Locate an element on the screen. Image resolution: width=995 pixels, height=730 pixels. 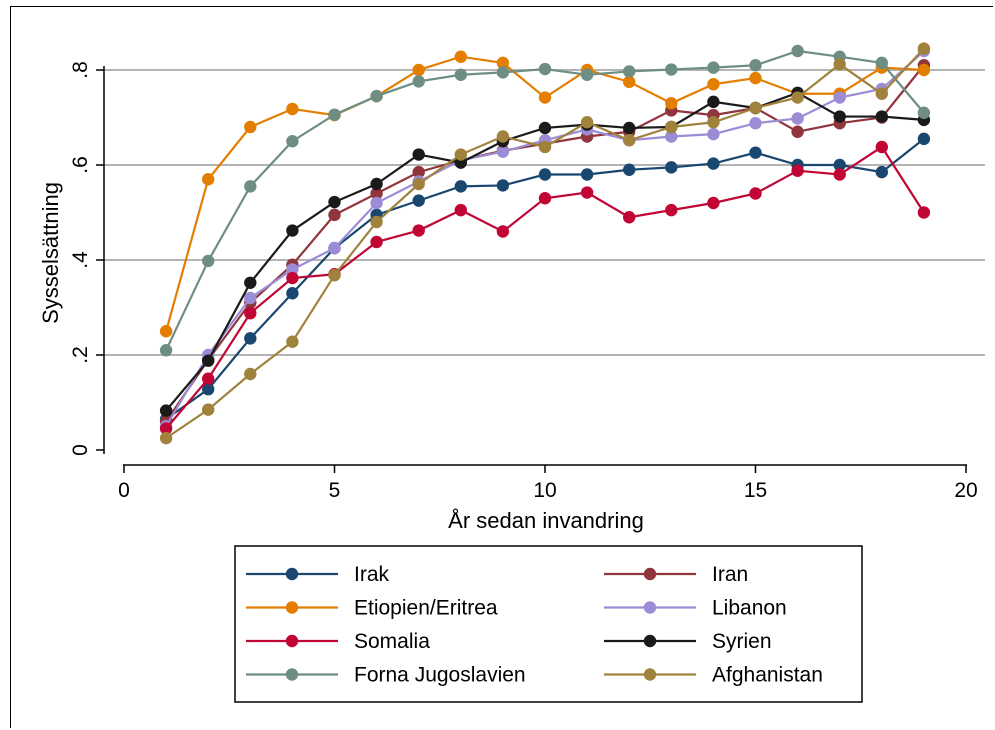
legend-item: Etiopien/Eritrea is located at coordinates (372, 608).